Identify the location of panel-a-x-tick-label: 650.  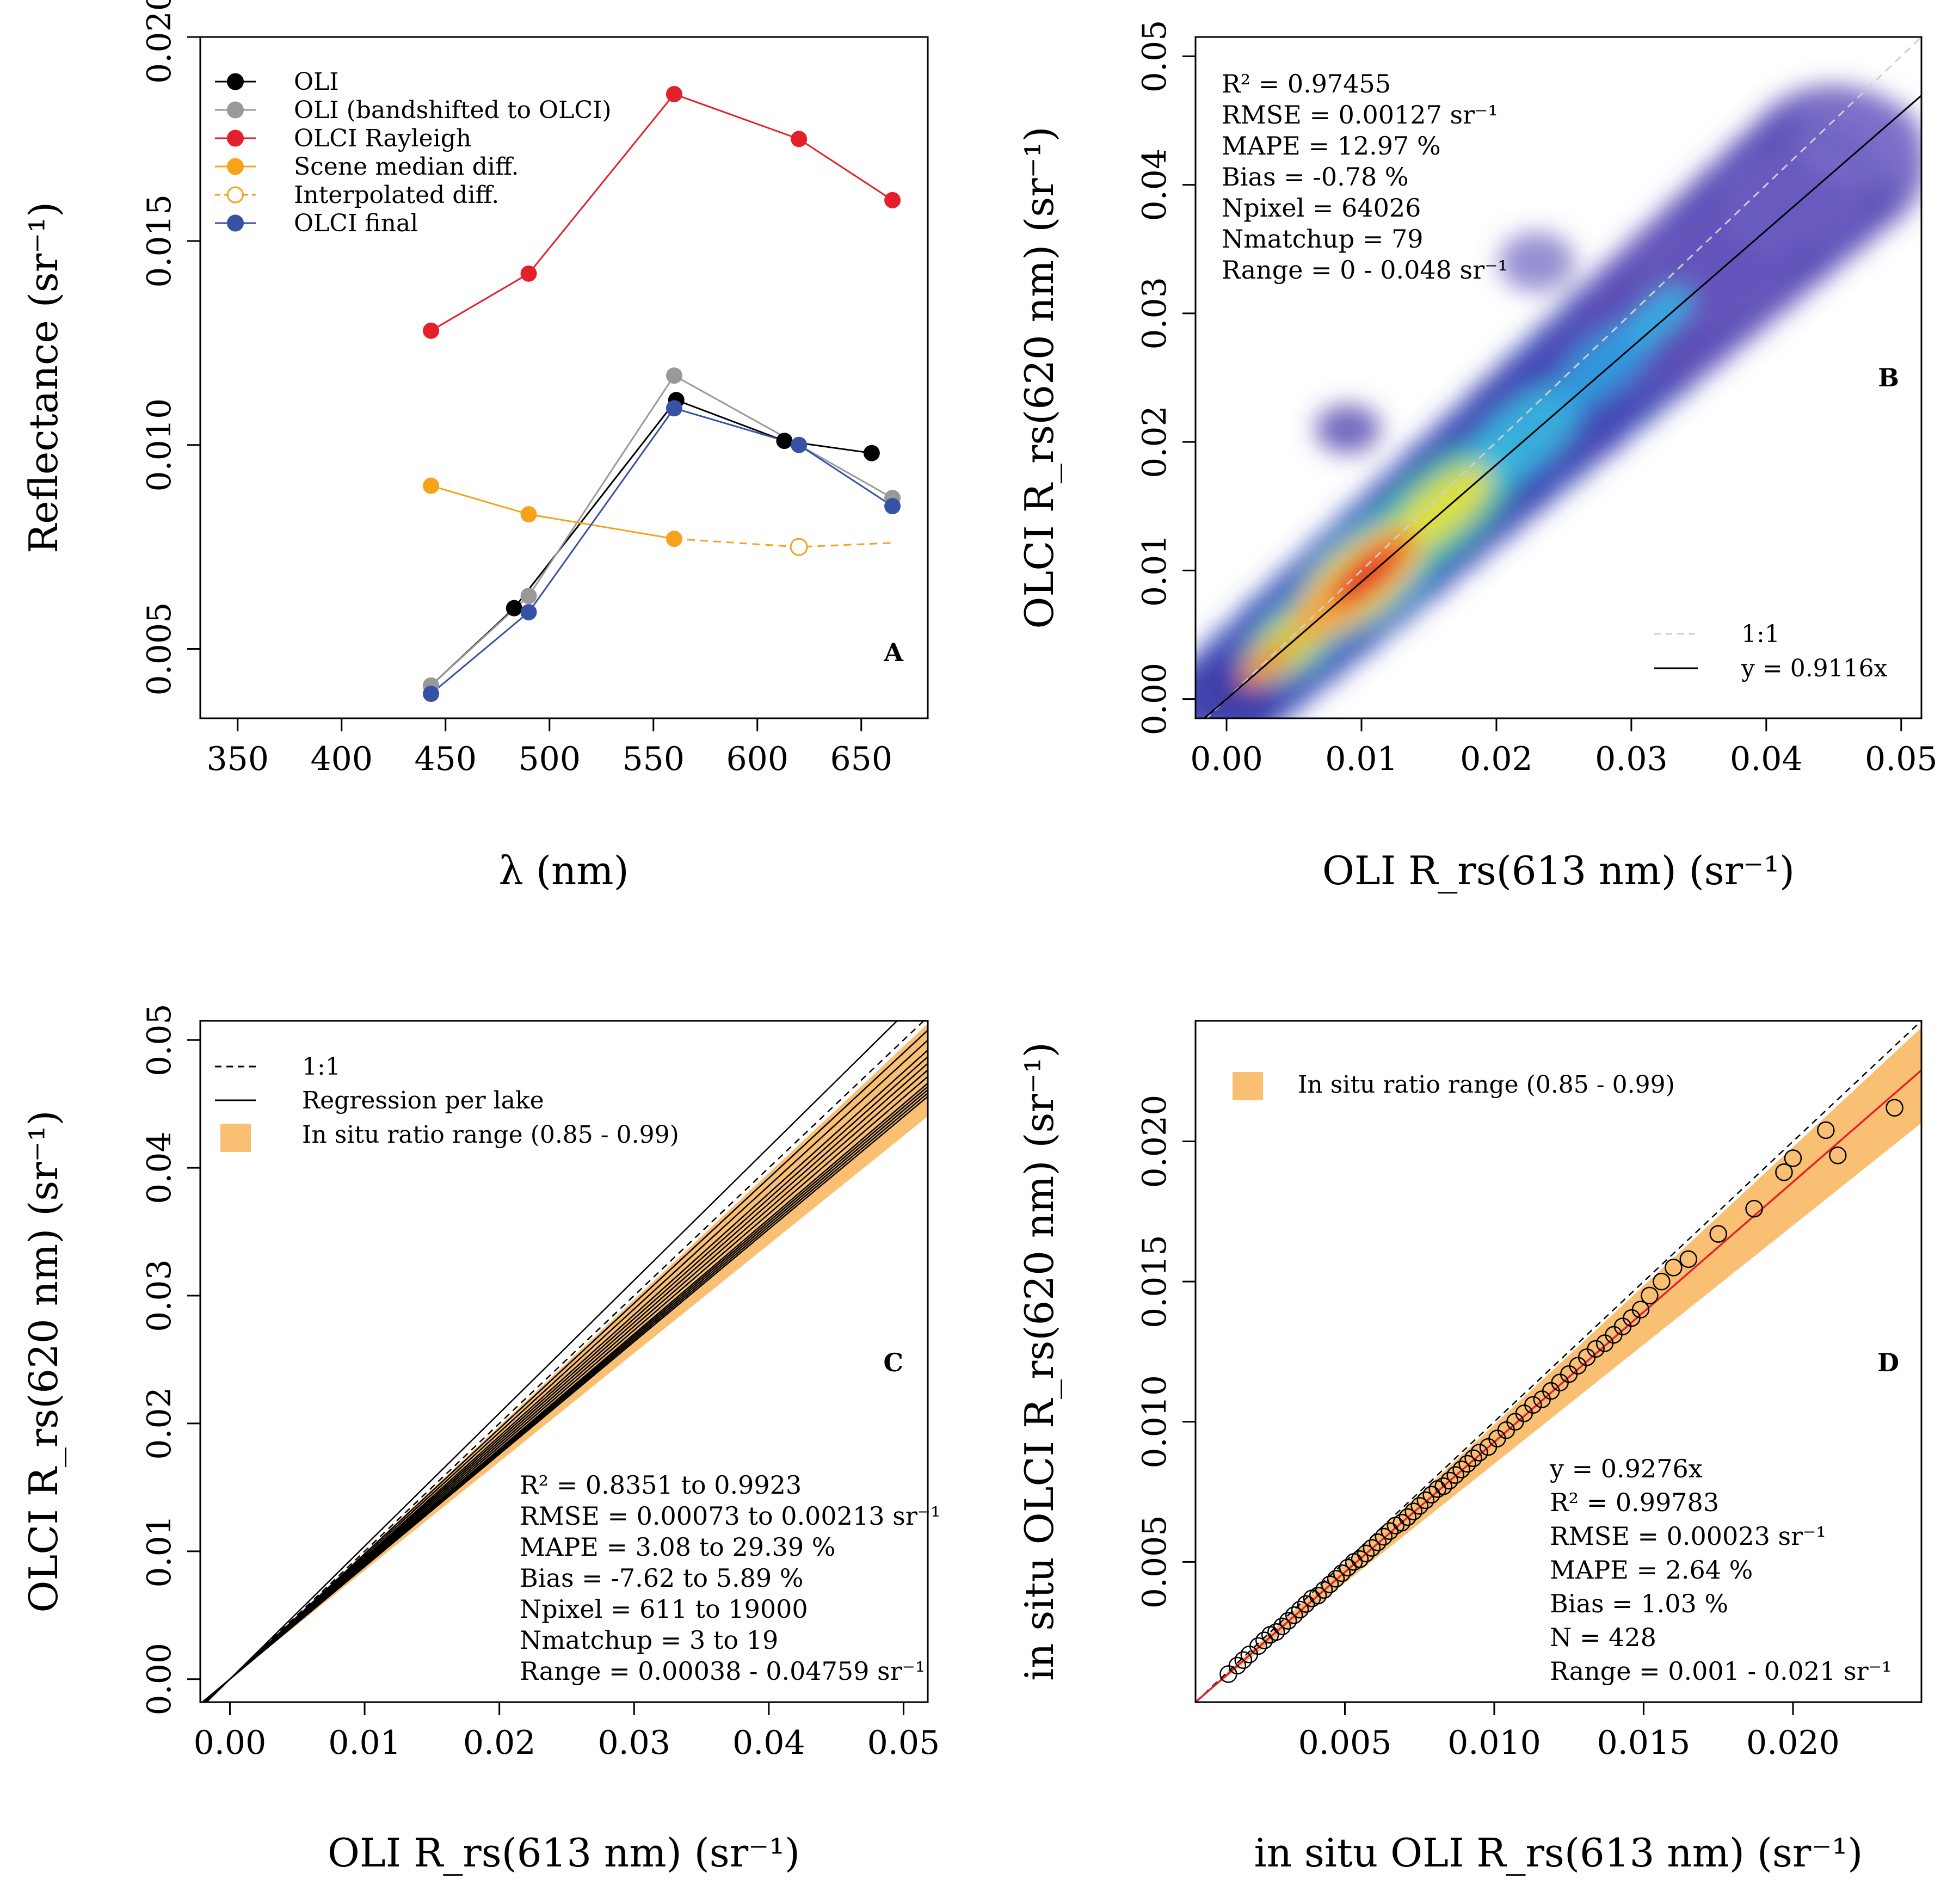
(861, 759).